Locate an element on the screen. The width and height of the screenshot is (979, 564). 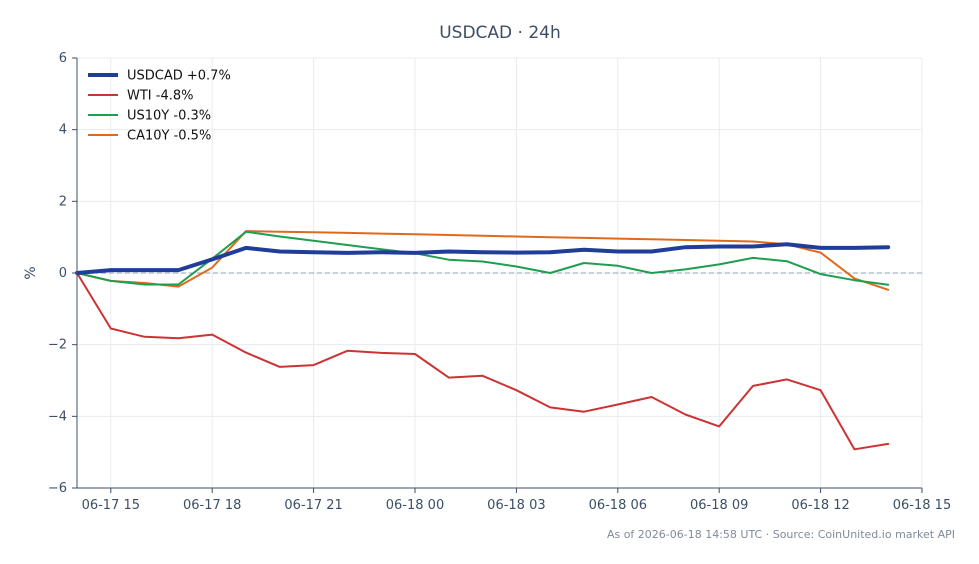
y-axis-label: % is located at coordinates (31, 272).